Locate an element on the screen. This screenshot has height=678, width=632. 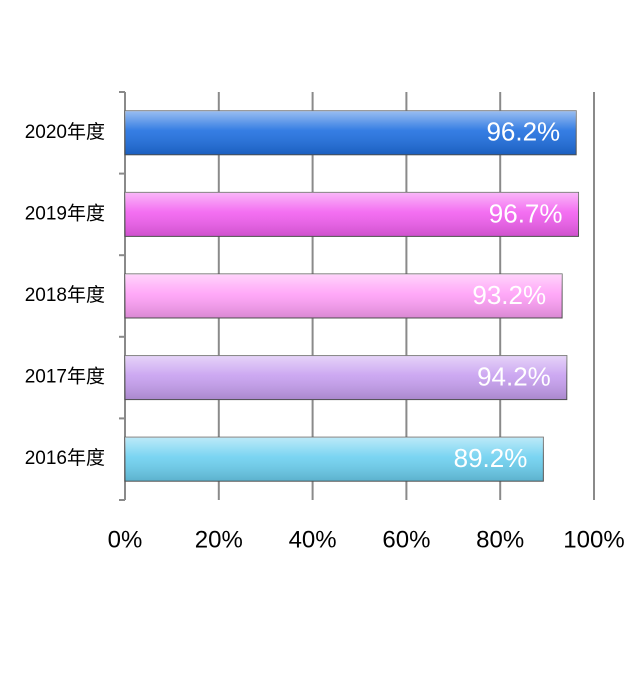
x-tick-label: 80% is located at coordinates (500, 539).